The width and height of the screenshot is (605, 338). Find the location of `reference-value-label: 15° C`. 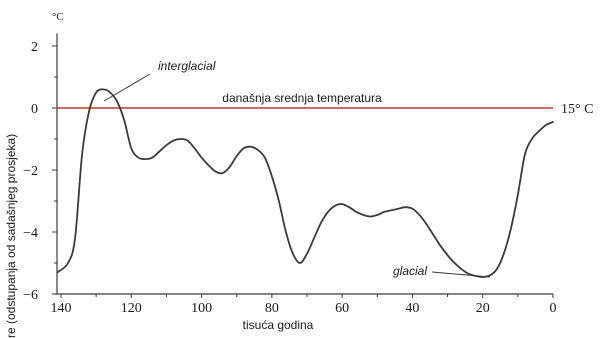

reference-value-label: 15° C is located at coordinates (577, 109).